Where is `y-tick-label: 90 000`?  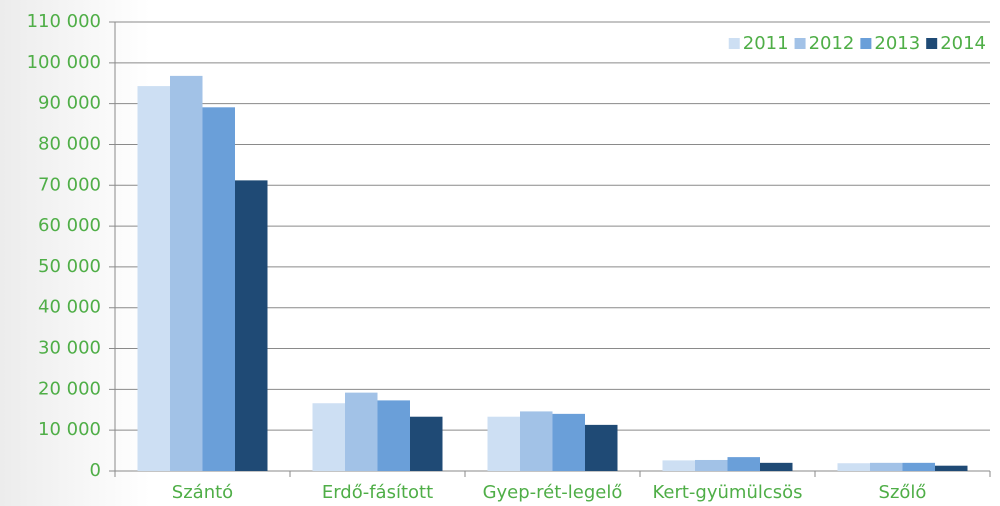 y-tick-label: 90 000 is located at coordinates (69, 103).